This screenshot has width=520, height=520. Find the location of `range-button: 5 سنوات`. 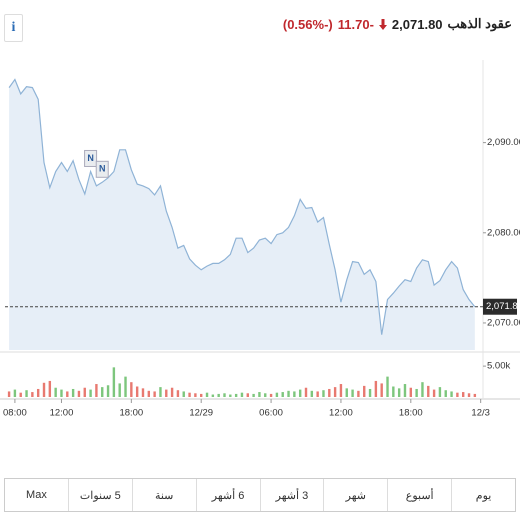

range-button: 5 سنوات is located at coordinates (99, 495).